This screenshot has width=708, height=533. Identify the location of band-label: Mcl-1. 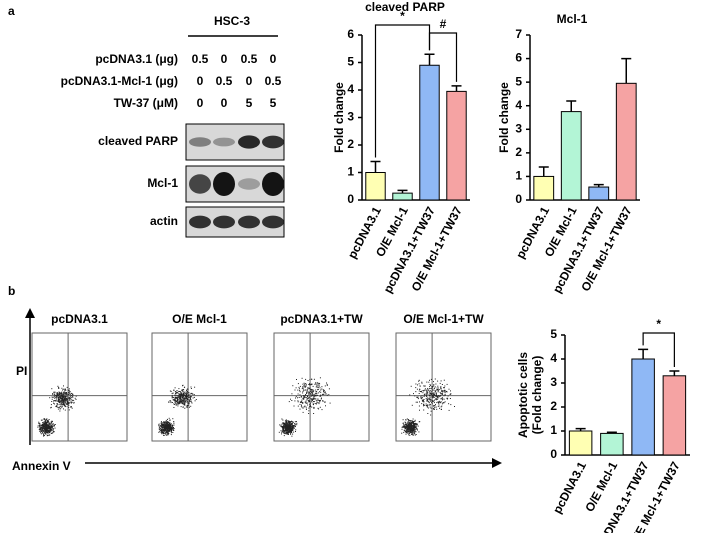
(162, 183).